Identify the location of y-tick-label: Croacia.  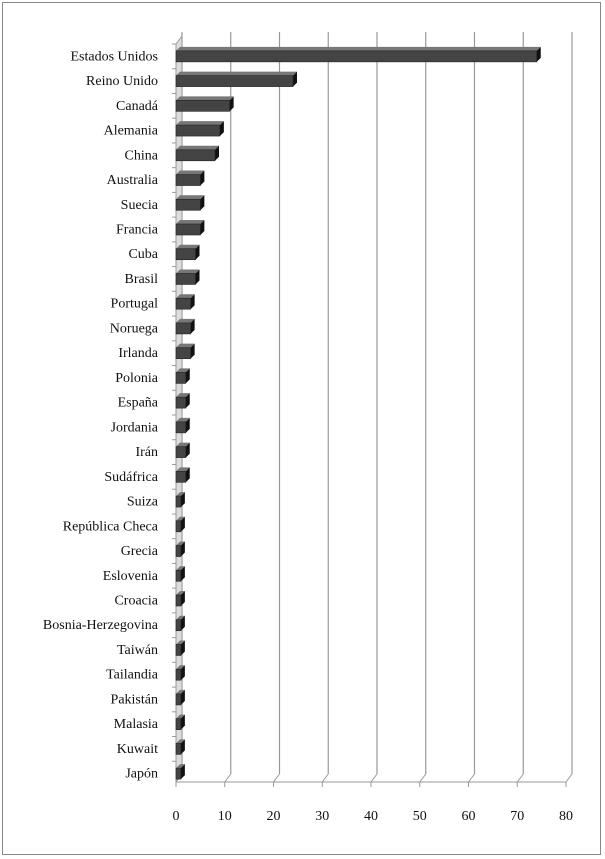
(136, 601).